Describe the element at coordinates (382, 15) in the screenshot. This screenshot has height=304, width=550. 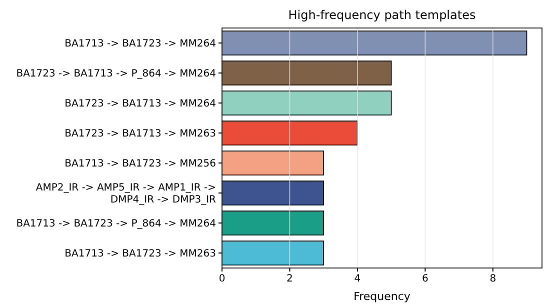
I see `chart-title: High-frequency path templates` at that location.